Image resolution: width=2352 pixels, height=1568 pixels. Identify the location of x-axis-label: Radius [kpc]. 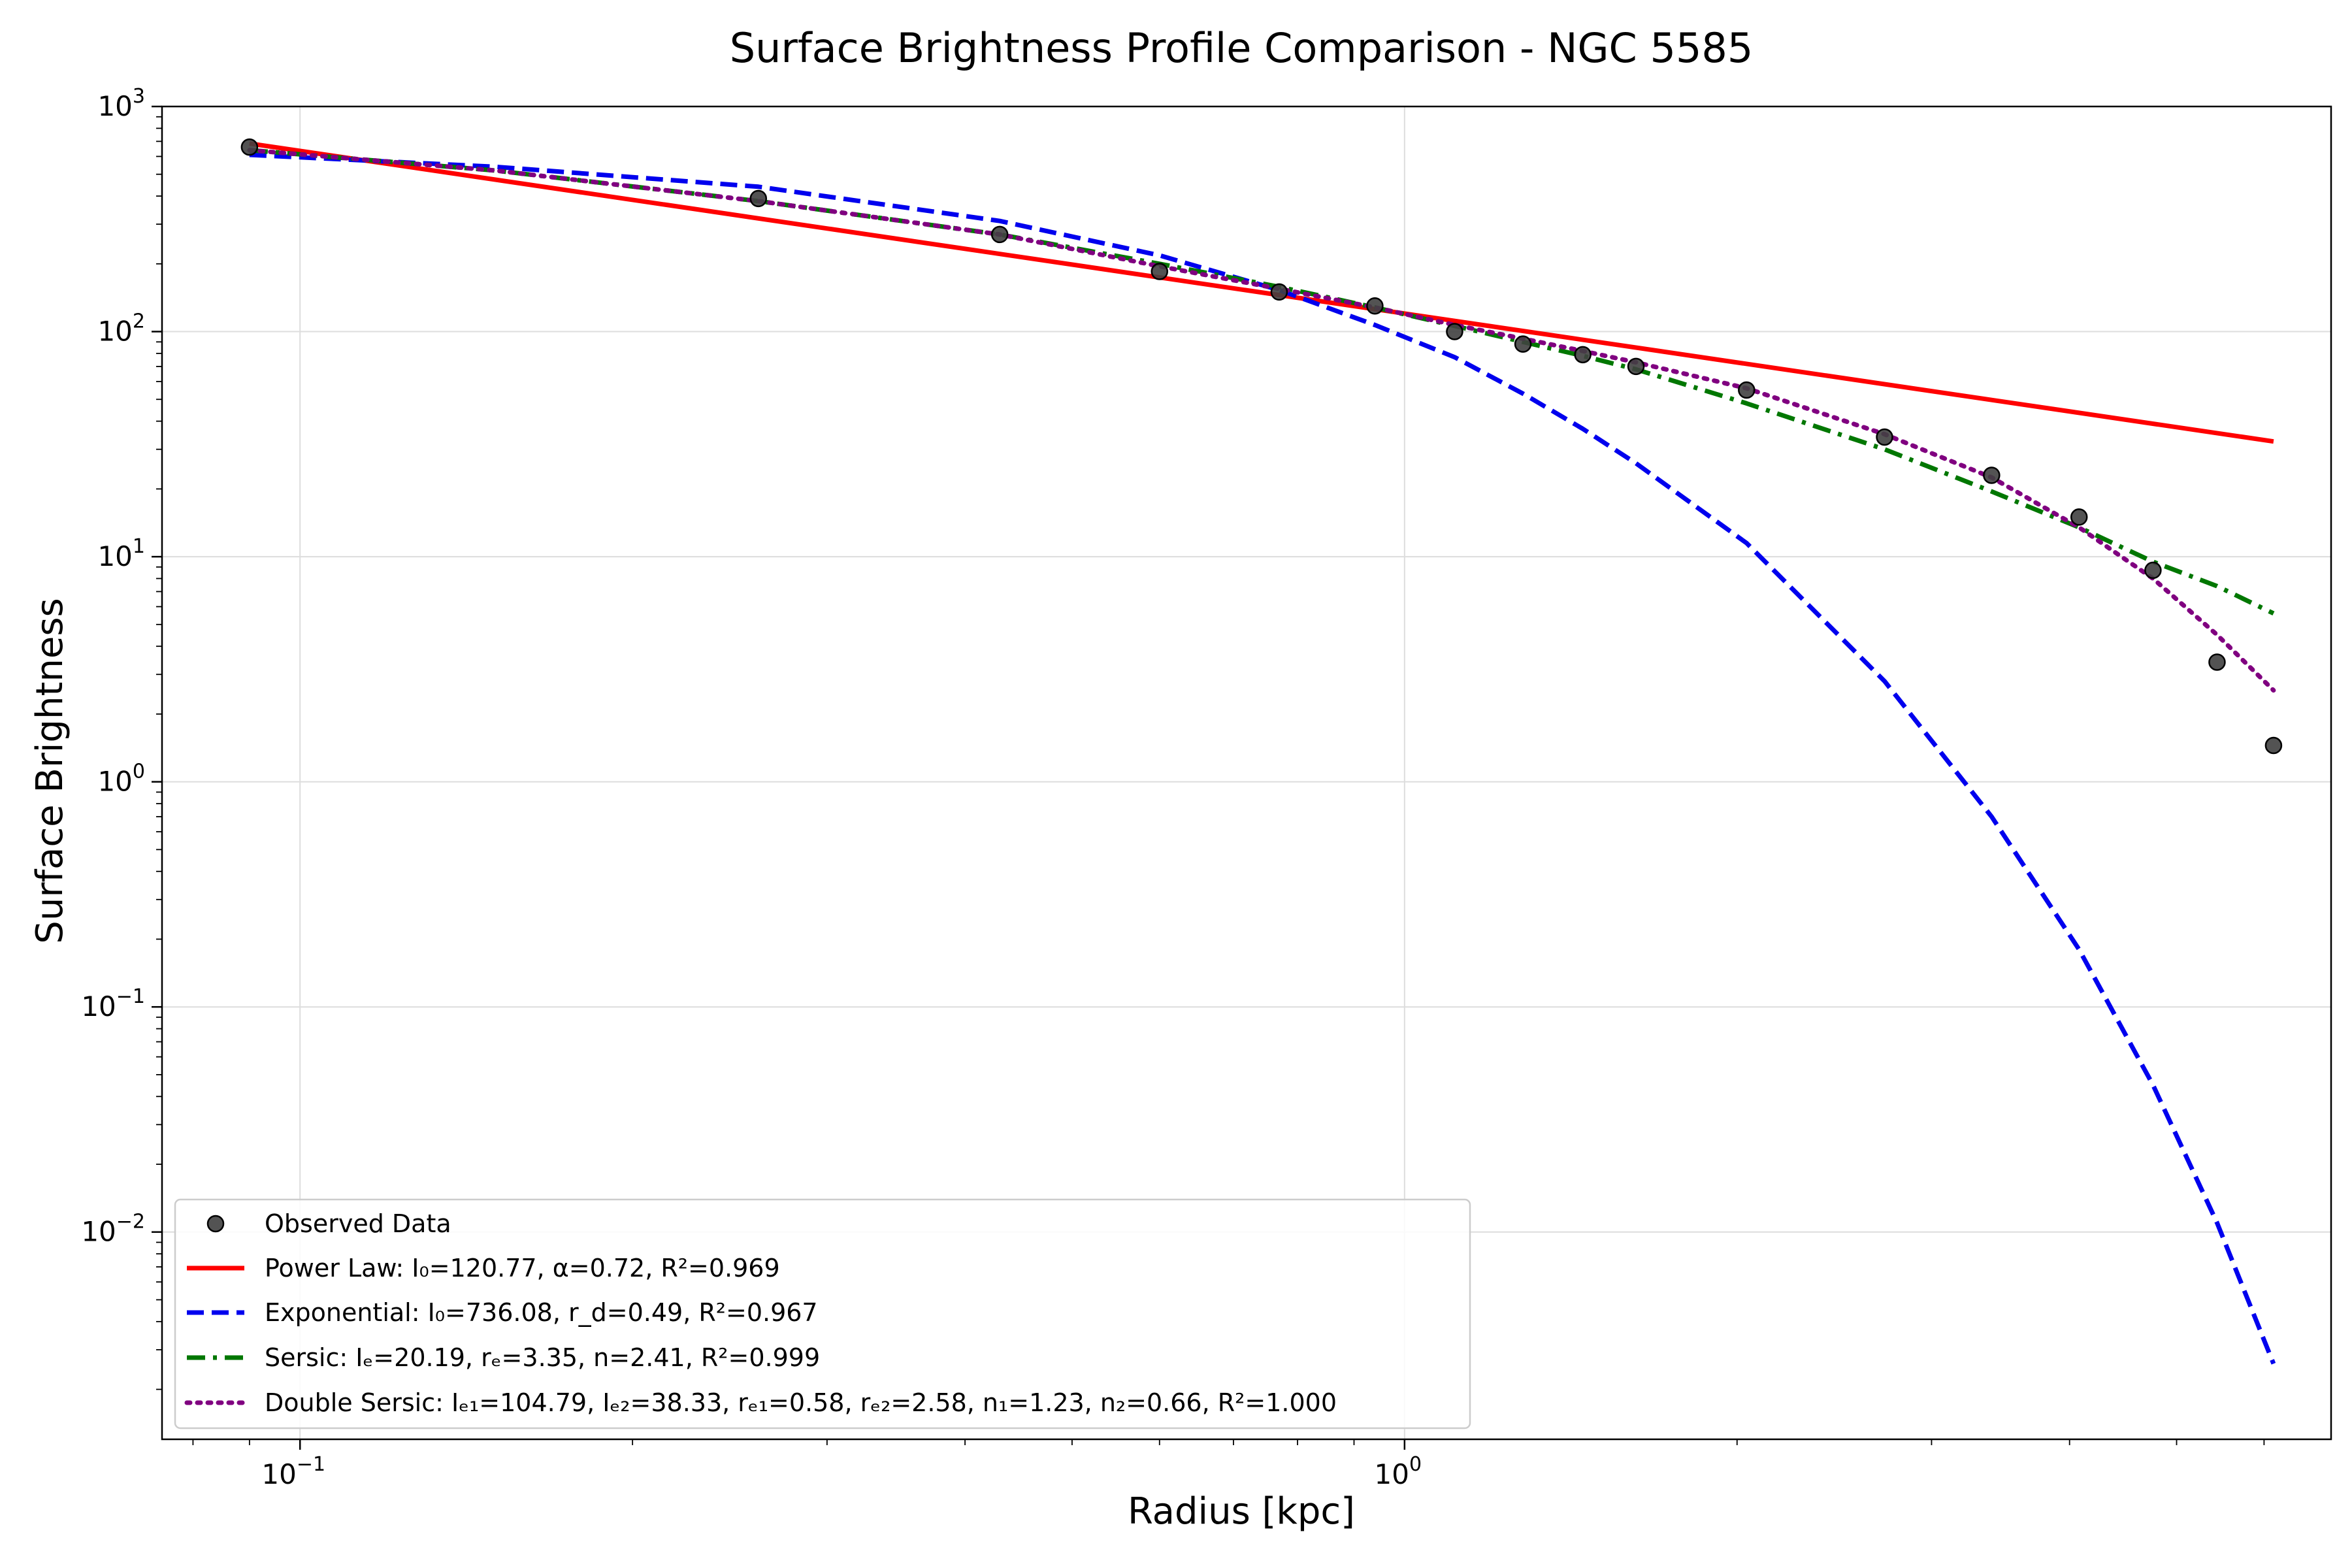
(1241, 1511).